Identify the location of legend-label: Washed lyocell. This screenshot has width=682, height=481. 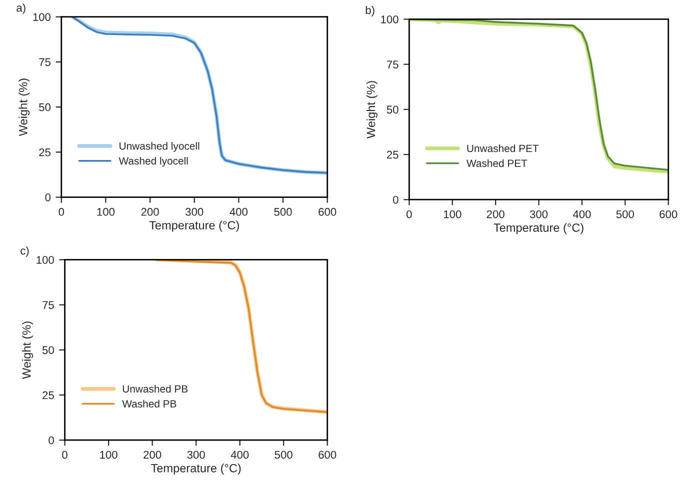
(153, 161).